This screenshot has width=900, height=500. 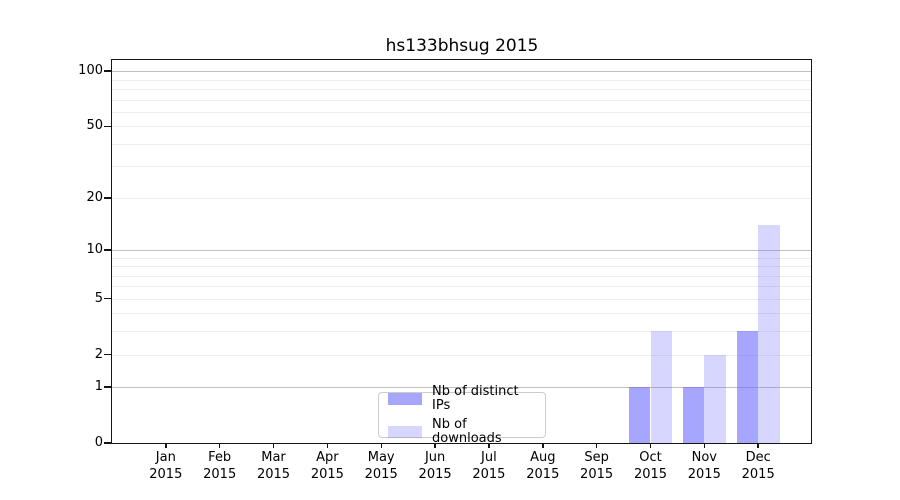 What do you see at coordinates (94, 126) in the screenshot?
I see `y-tick-label: 50` at bounding box center [94, 126].